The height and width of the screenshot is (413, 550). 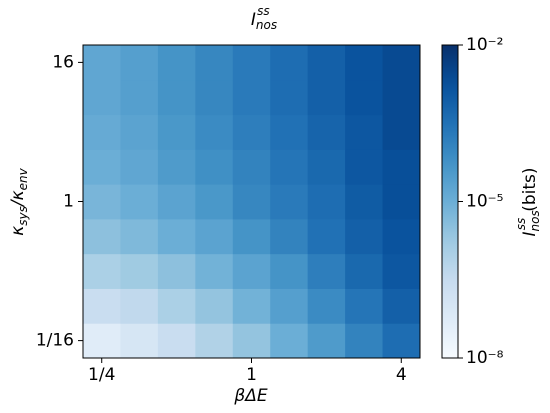 I want to click on y-label-main: κ, so click(x=18, y=231).